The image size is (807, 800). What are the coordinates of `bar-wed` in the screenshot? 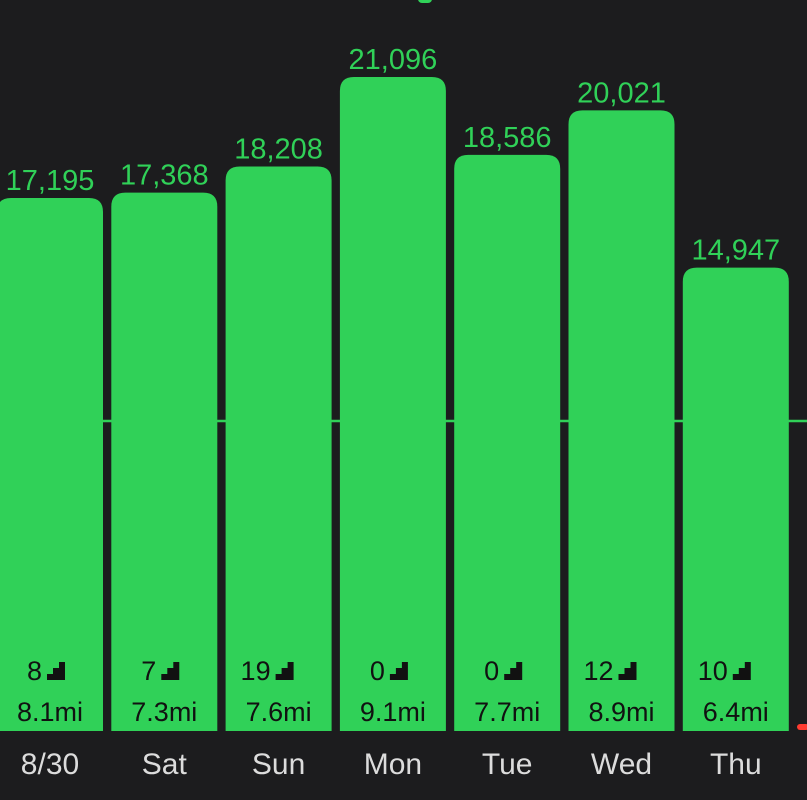 It's located at (621, 420).